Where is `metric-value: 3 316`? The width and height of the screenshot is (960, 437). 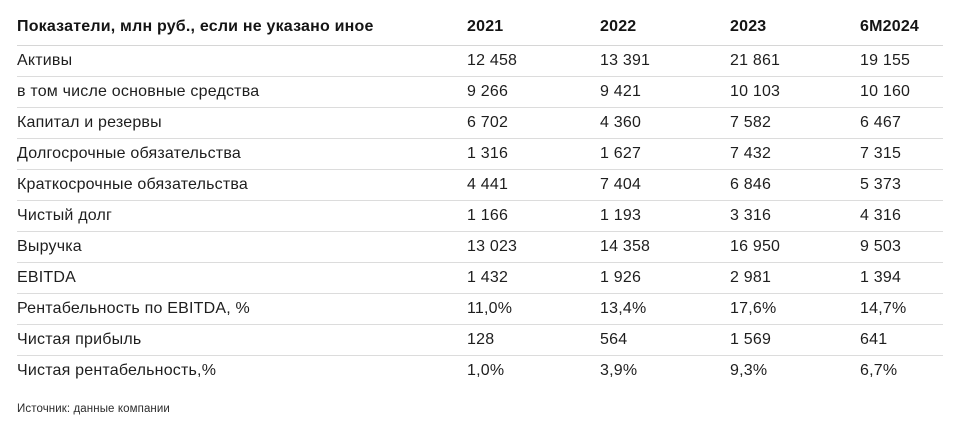
metric-value: 3 316 is located at coordinates (795, 216).